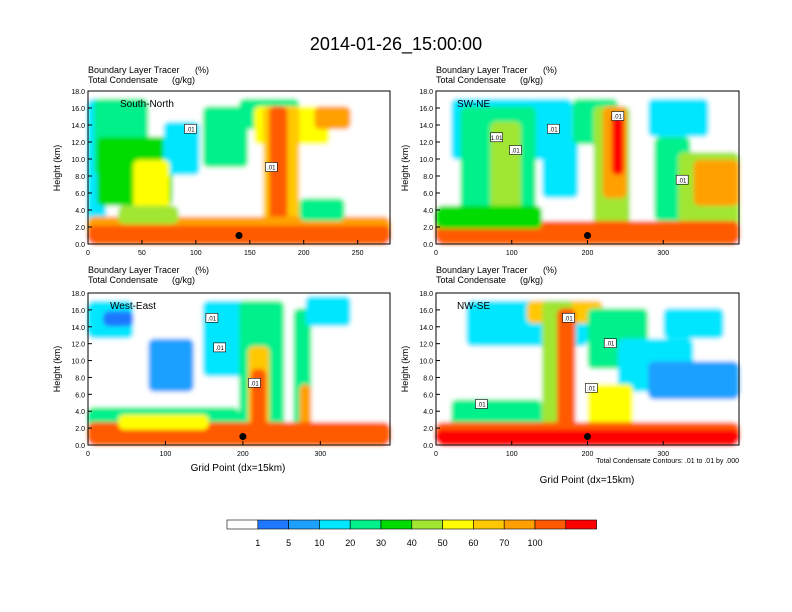 The width and height of the screenshot is (792, 612). What do you see at coordinates (78, 92) in the screenshot?
I see `y-tick-label: 18.0` at bounding box center [78, 92].